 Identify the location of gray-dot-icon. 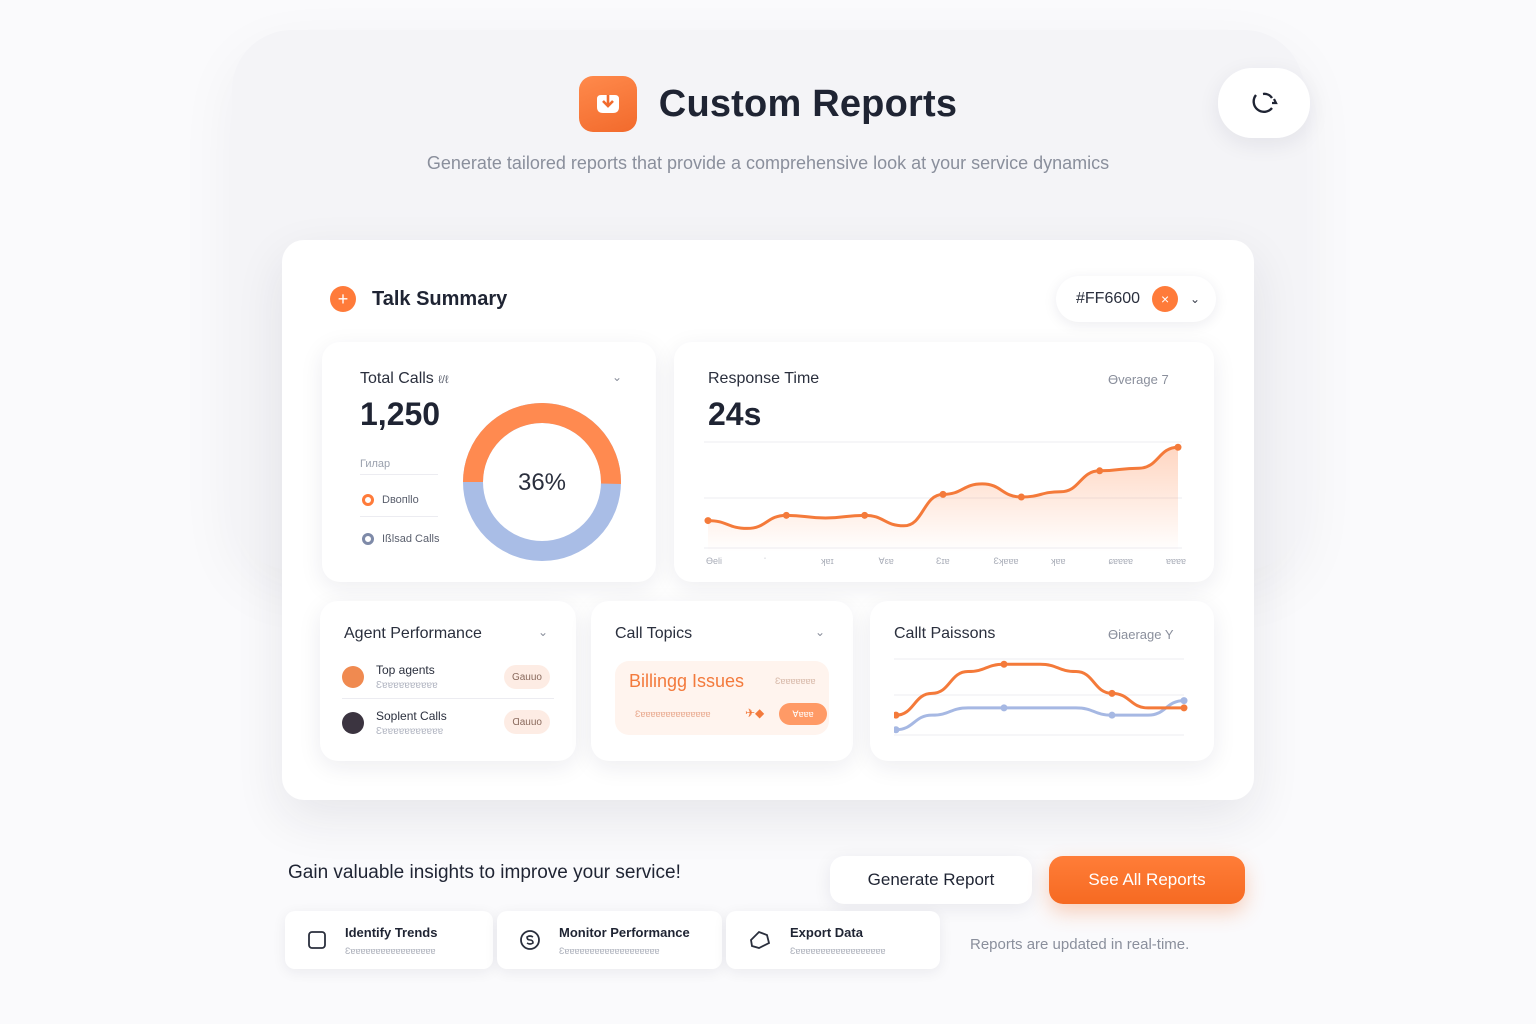
(368, 539).